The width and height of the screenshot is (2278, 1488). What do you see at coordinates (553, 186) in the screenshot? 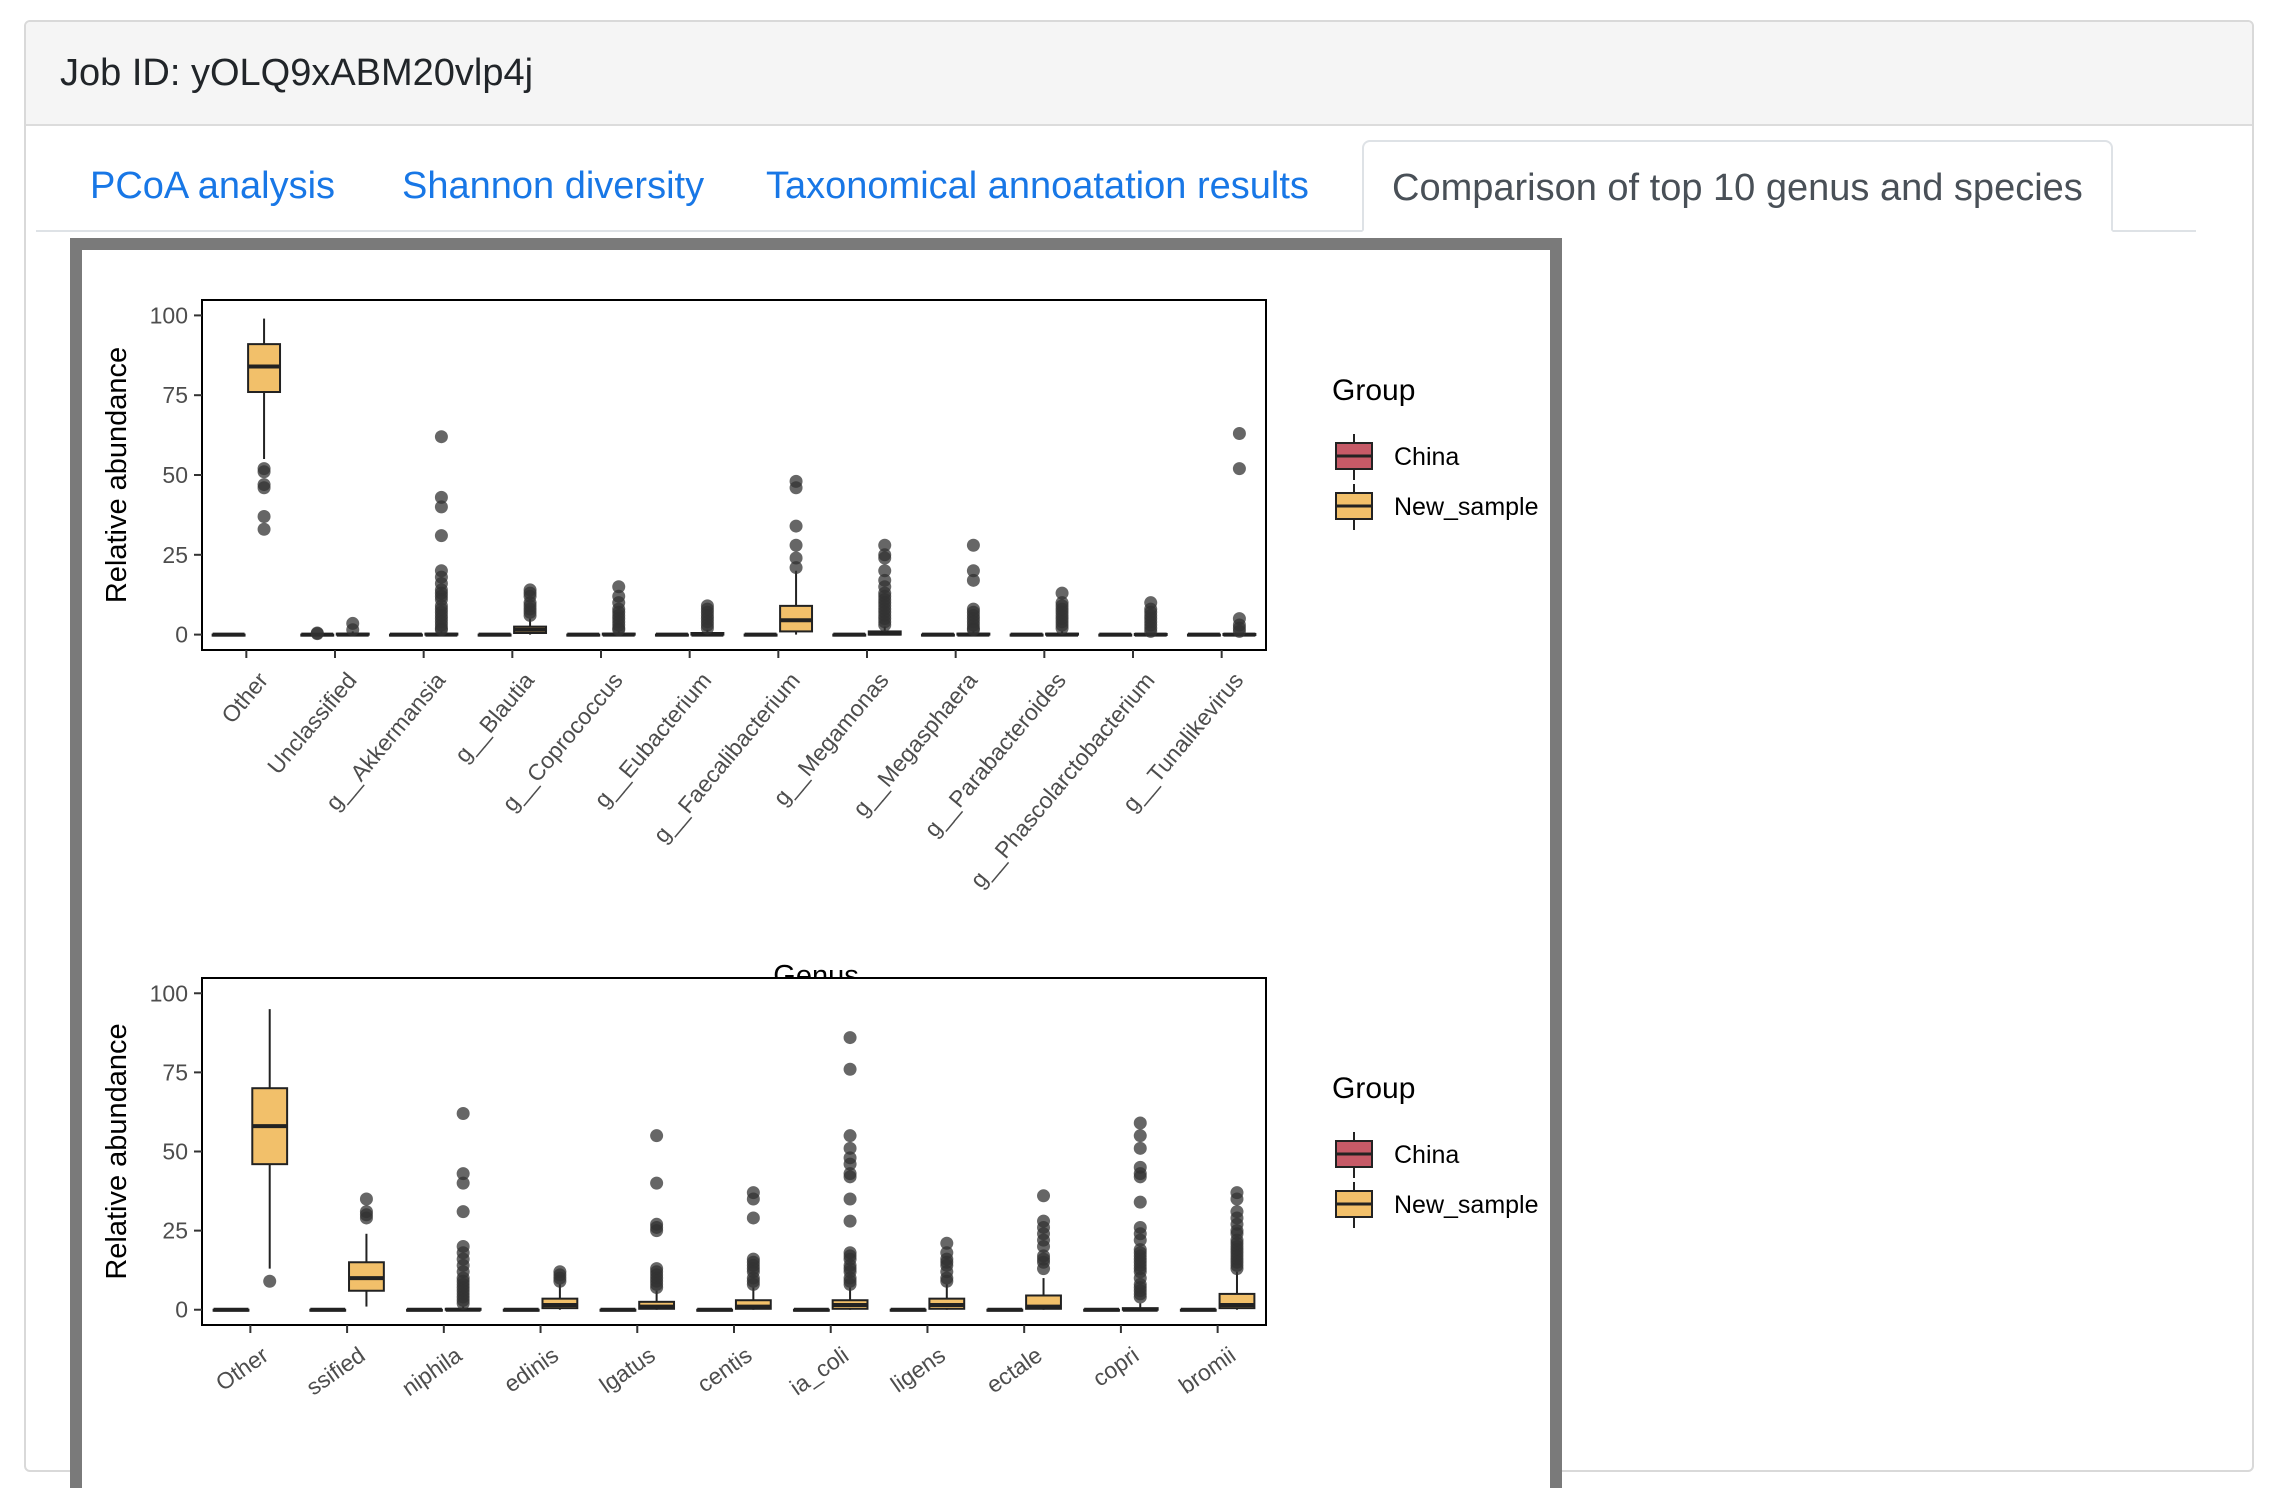
I see `tab-shannon-diversity: Shannon diversity` at bounding box center [553, 186].